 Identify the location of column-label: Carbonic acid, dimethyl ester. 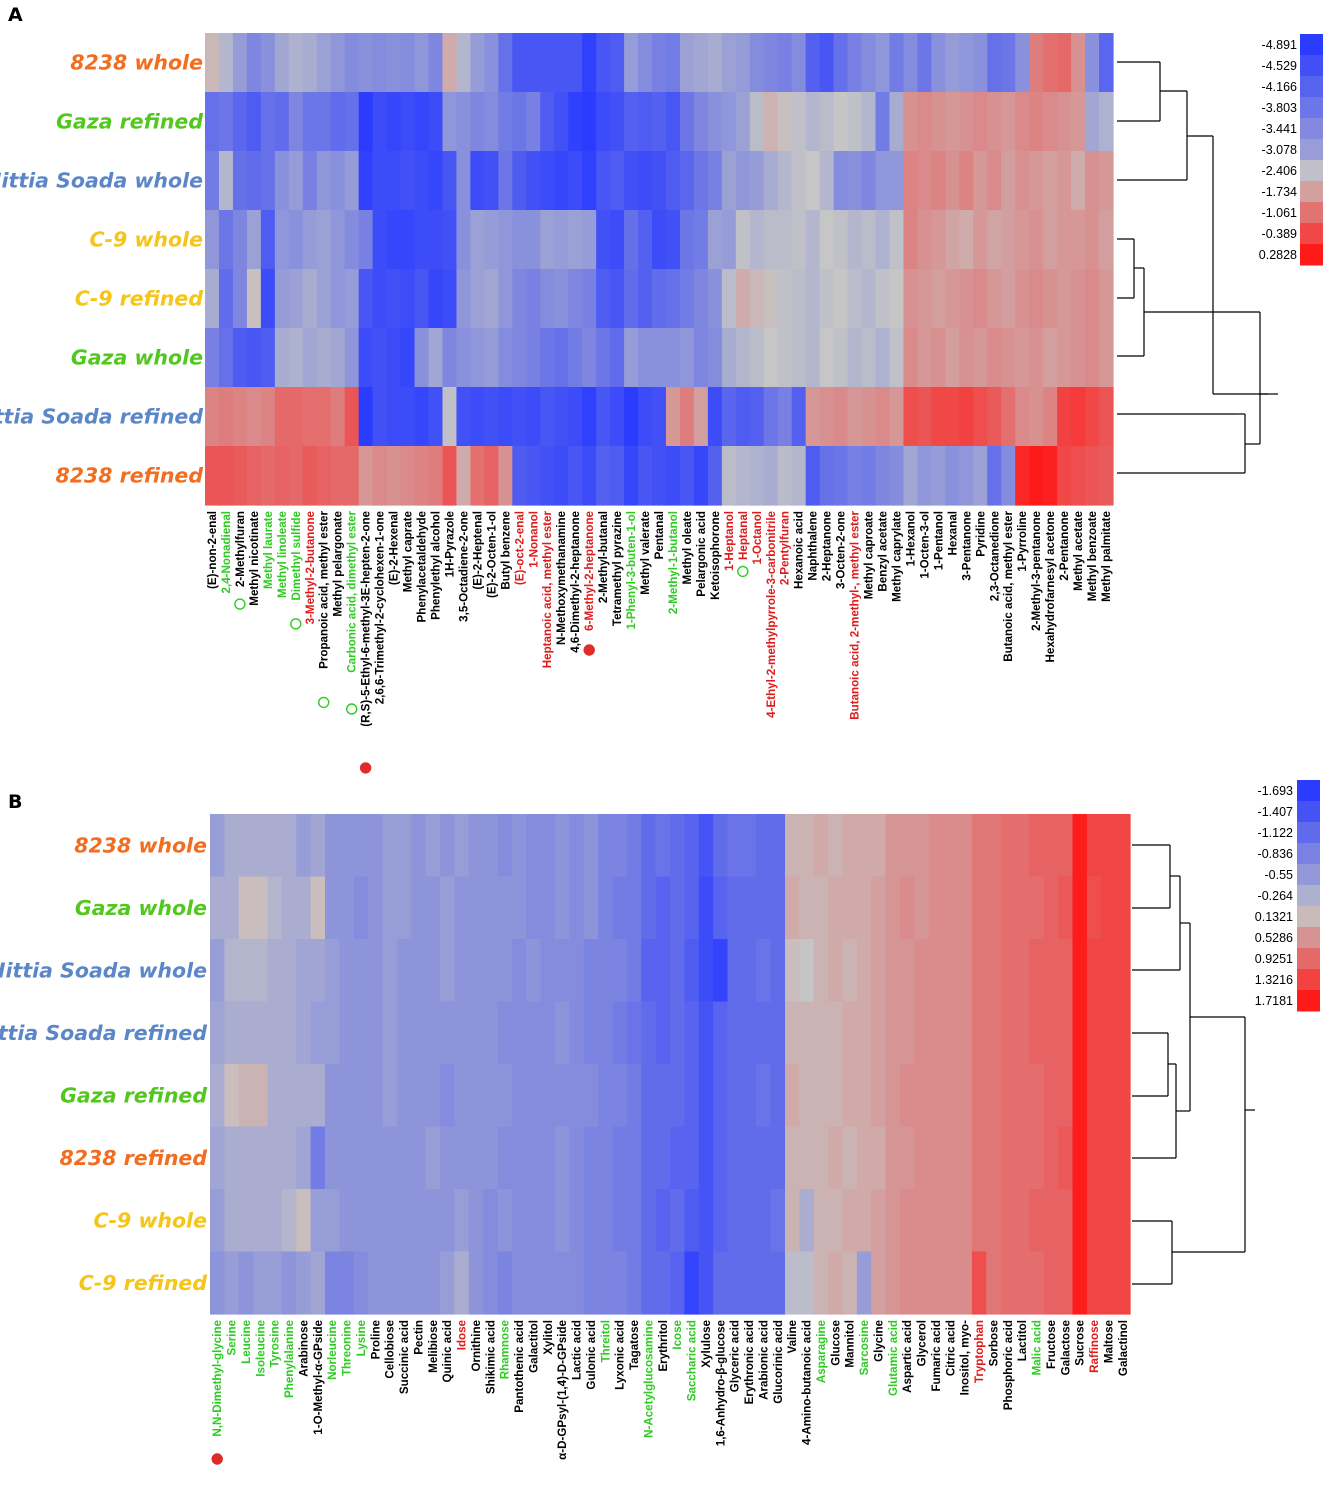
(352, 592).